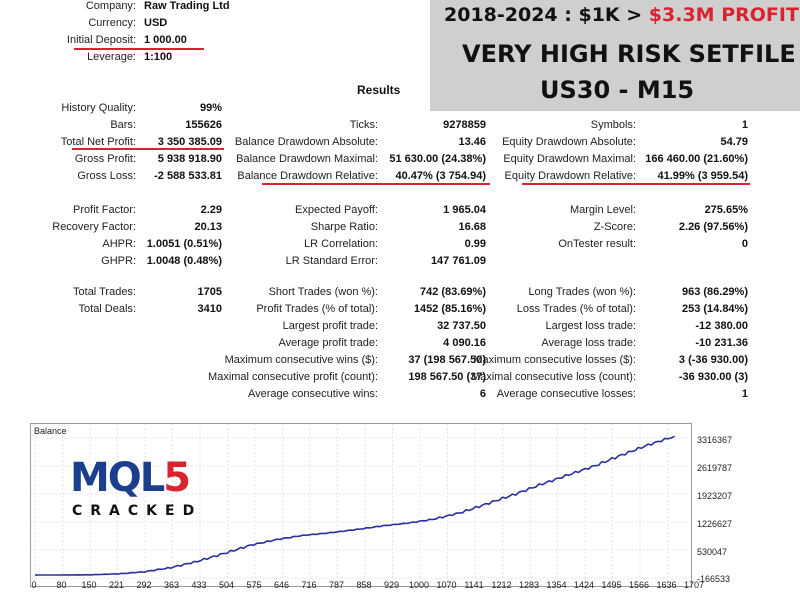  What do you see at coordinates (107, 309) in the screenshot?
I see `stat-label: Total Deals:` at bounding box center [107, 309].